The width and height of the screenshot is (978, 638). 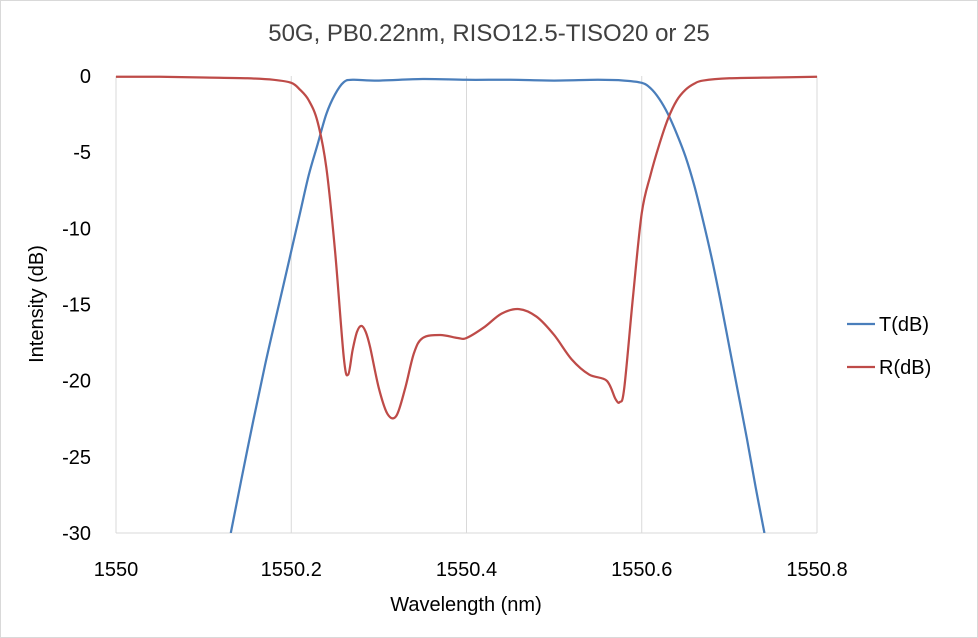 What do you see at coordinates (37, 304) in the screenshot?
I see `y-axis-title: Intensity (dB)` at bounding box center [37, 304].